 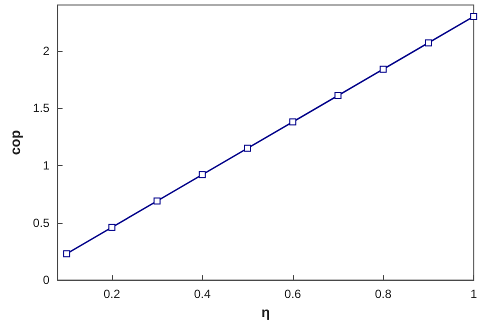 What do you see at coordinates (202, 294) in the screenshot?
I see `x-tick-label: 0.4` at bounding box center [202, 294].